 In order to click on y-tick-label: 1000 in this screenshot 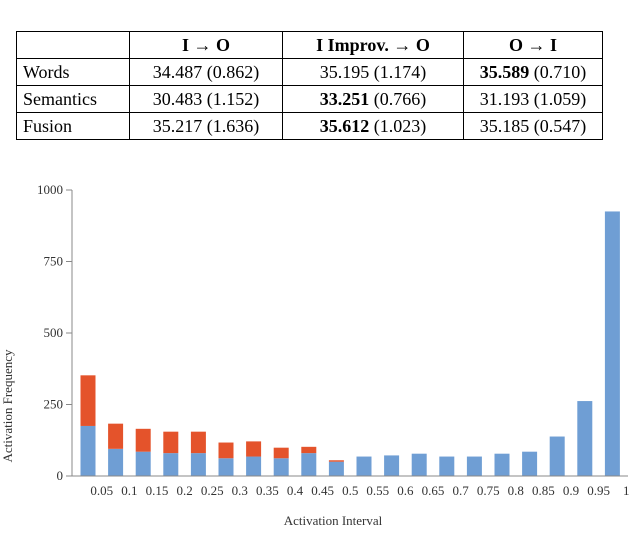, I will do `click(50, 189)`.